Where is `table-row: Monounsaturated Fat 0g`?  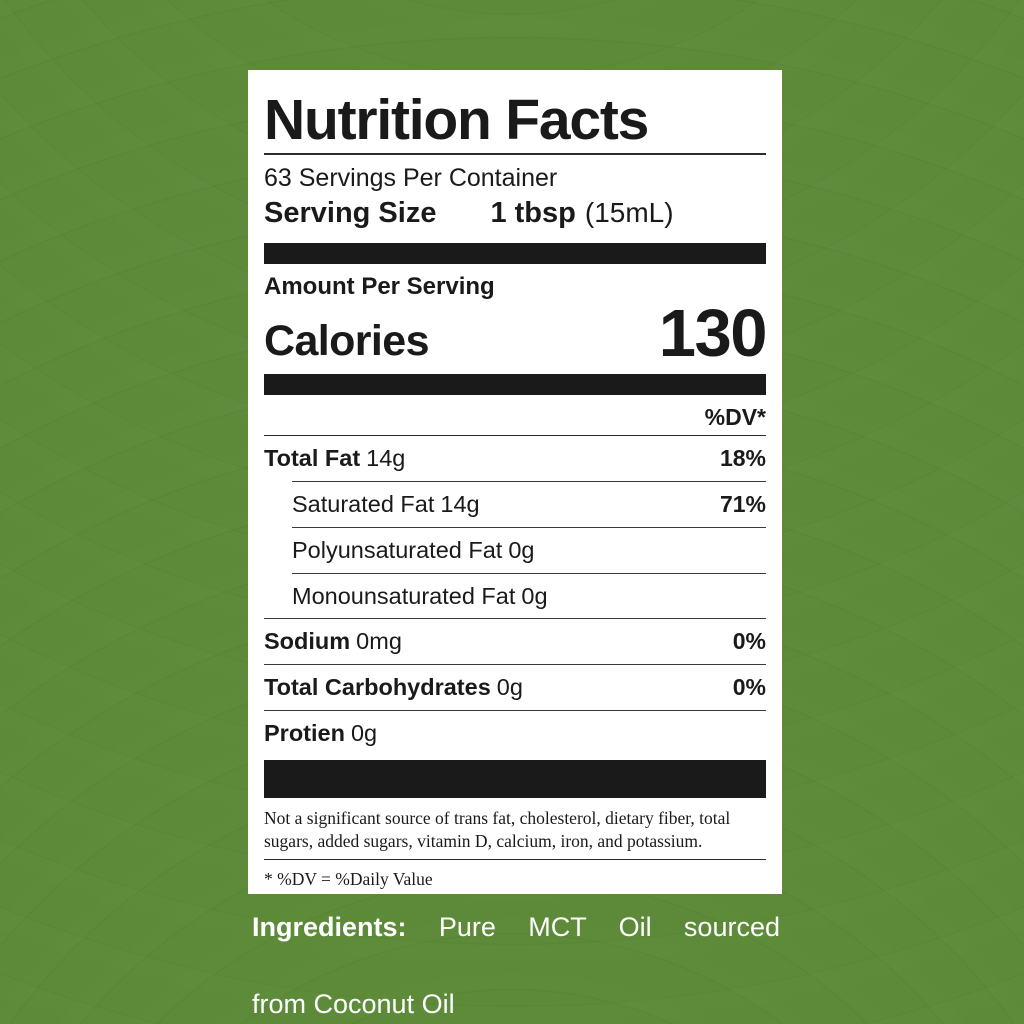 table-row: Monounsaturated Fat 0g is located at coordinates (529, 596).